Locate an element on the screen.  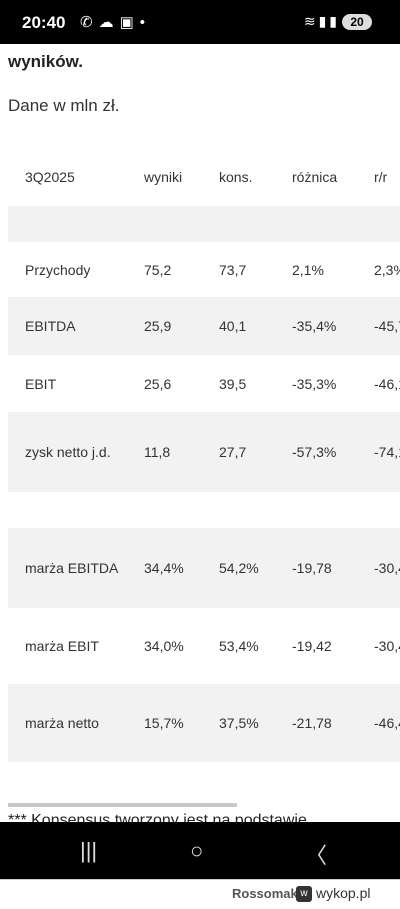
table-cell: EBIT is located at coordinates (41, 383).